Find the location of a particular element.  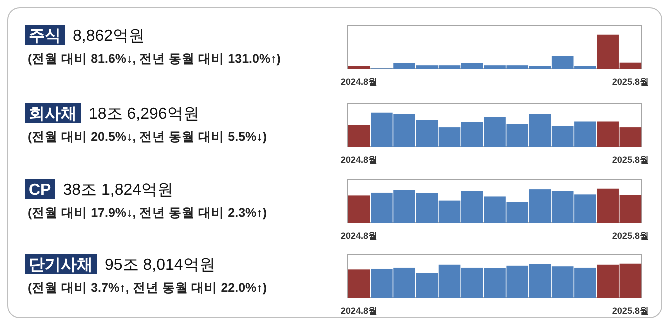

text: 회사채 is located at coordinates (53, 114).